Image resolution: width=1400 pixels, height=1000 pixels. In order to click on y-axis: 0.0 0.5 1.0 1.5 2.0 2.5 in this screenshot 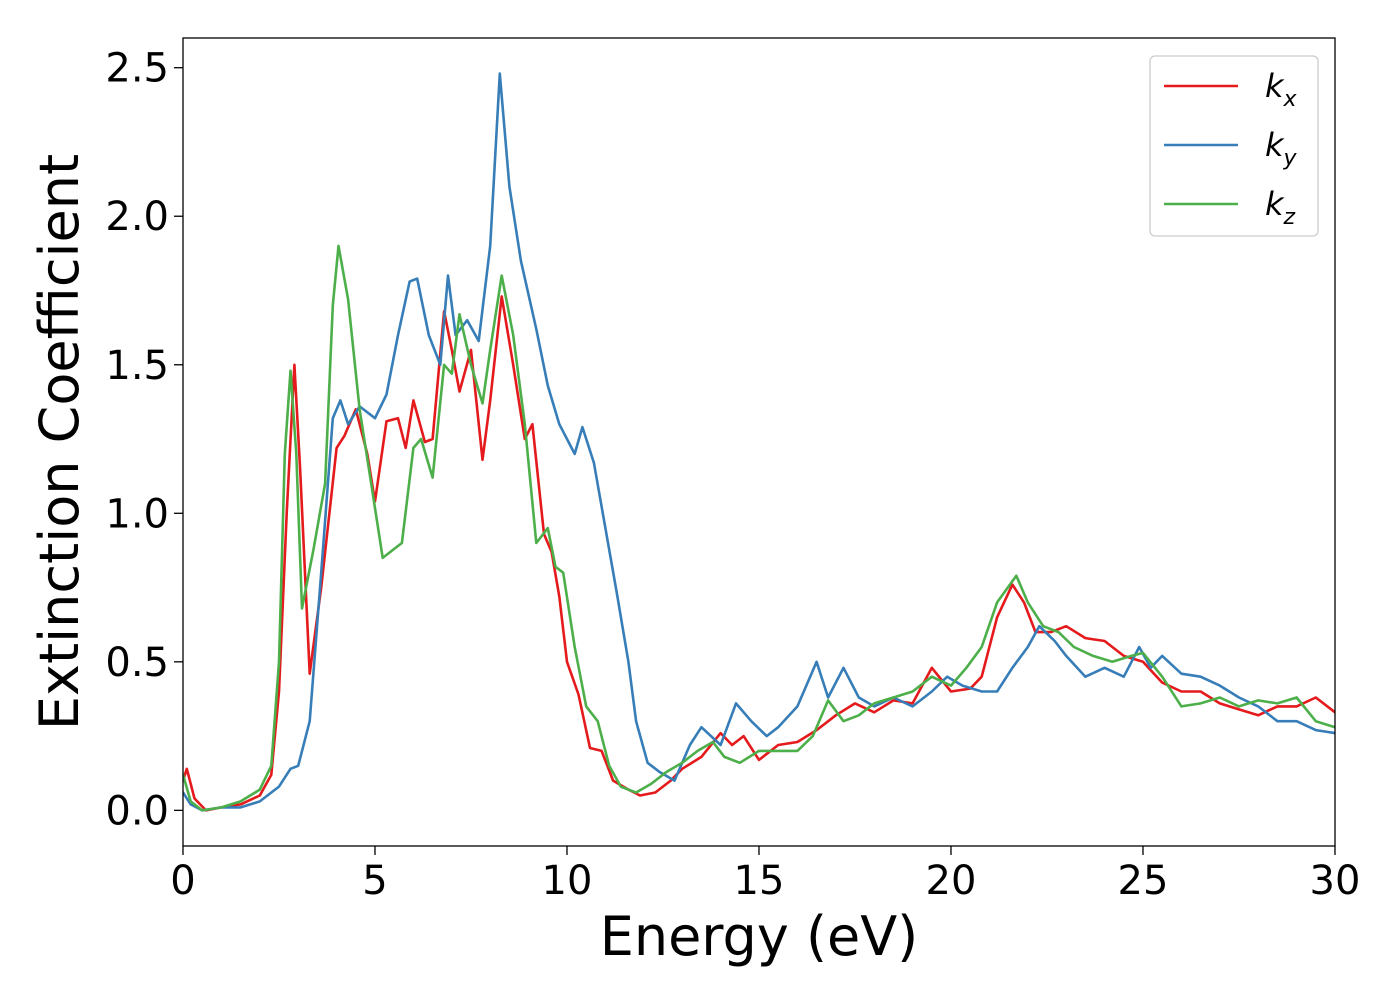, I will do `click(144, 440)`.